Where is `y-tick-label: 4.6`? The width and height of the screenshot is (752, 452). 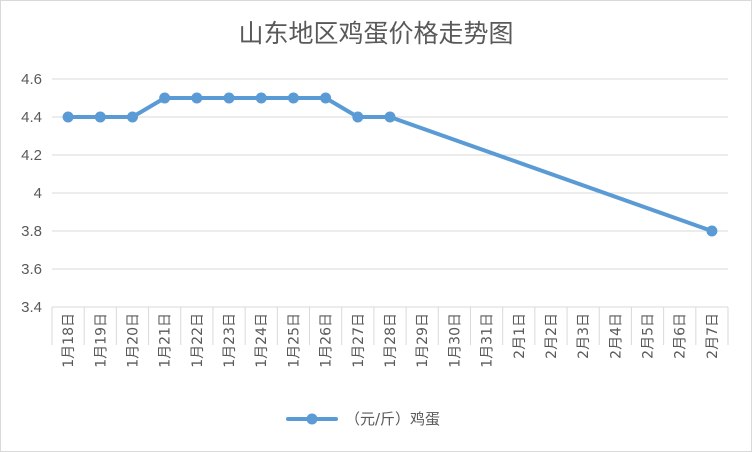 y-tick-label: 4.6 is located at coordinates (31, 79).